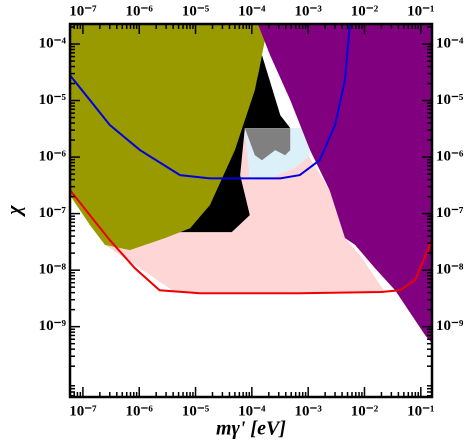  What do you see at coordinates (53, 100) in the screenshot?
I see `y-tick-label: 10⁻⁵` at bounding box center [53, 100].